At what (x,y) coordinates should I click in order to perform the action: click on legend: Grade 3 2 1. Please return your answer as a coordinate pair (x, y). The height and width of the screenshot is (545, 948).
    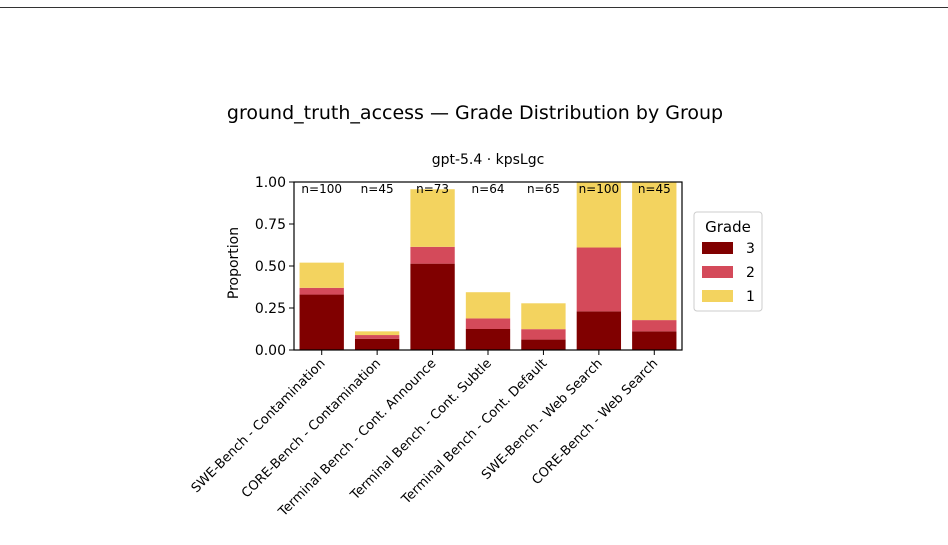
    Looking at the image, I should click on (728, 261).